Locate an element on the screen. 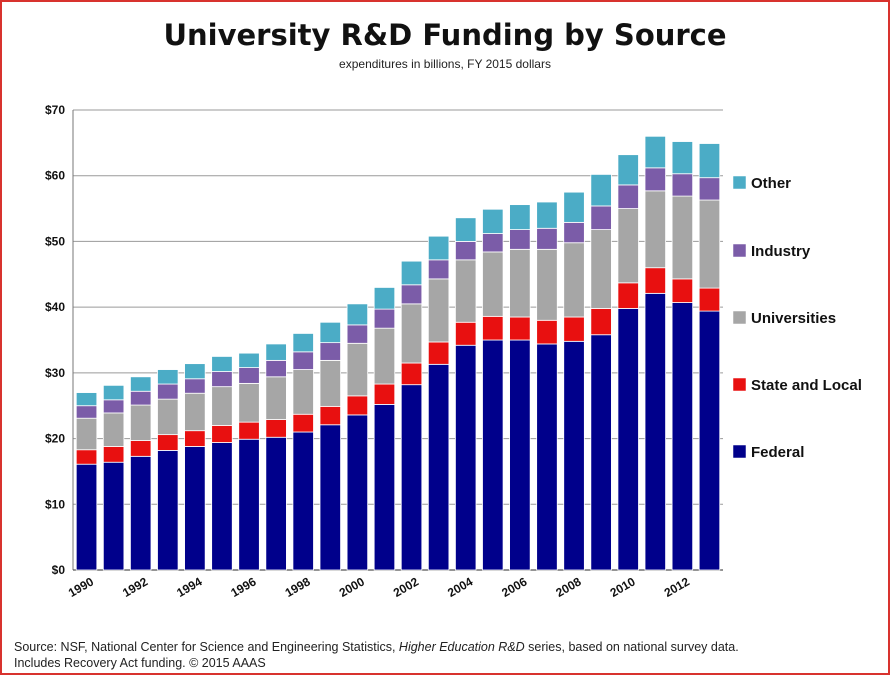 This screenshot has height=675, width=890. x-tick-label: 1994 is located at coordinates (189, 587).